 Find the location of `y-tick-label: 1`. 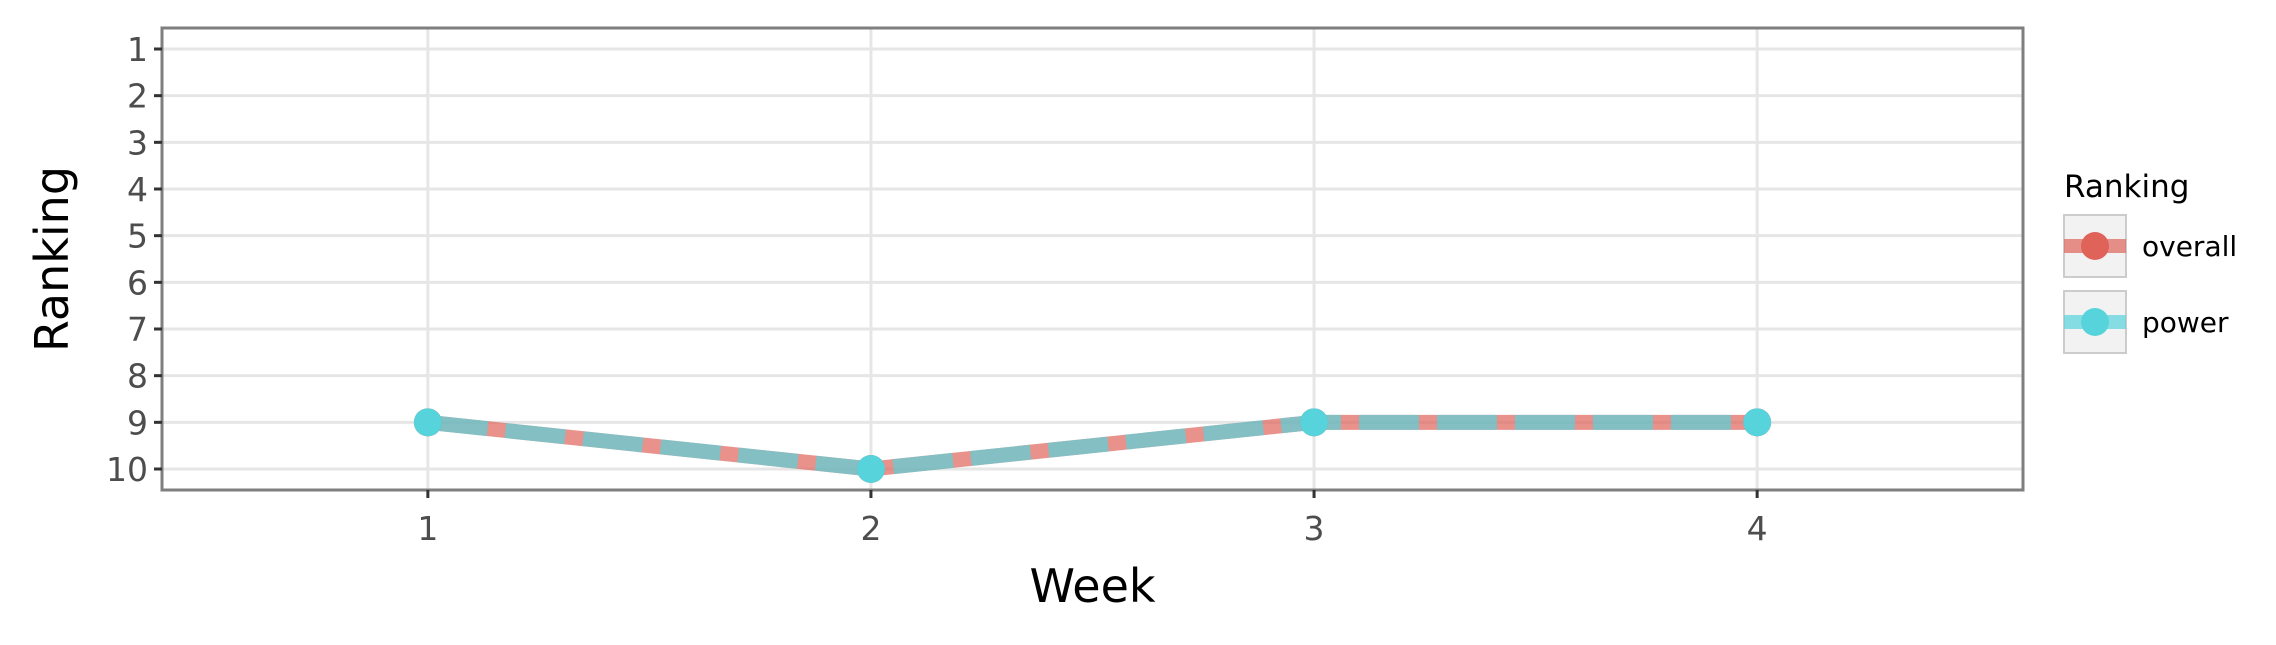

y-tick-label: 1 is located at coordinates (137, 49).